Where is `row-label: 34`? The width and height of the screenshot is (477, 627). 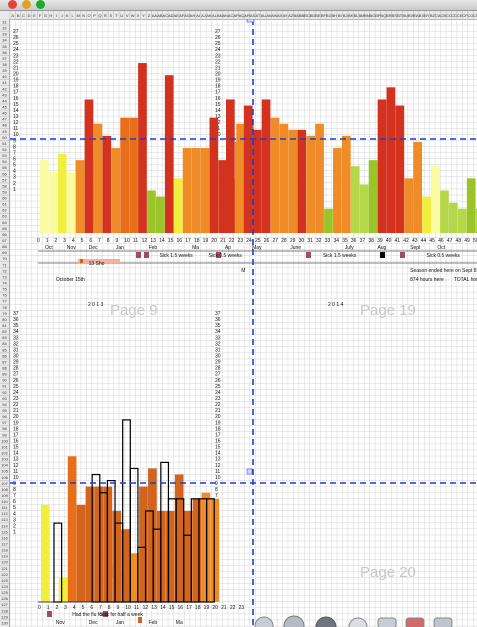 row-label: 34 is located at coordinates (4, 40).